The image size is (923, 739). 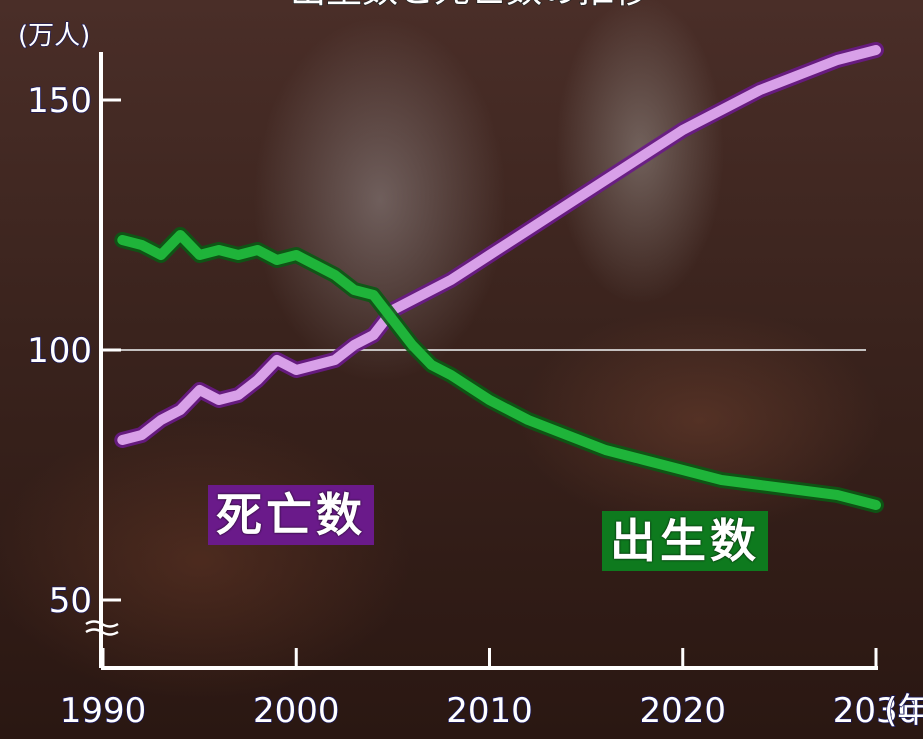 What do you see at coordinates (470, 5) in the screenshot?
I see `chart-title: 出生数と死亡数の推移` at bounding box center [470, 5].